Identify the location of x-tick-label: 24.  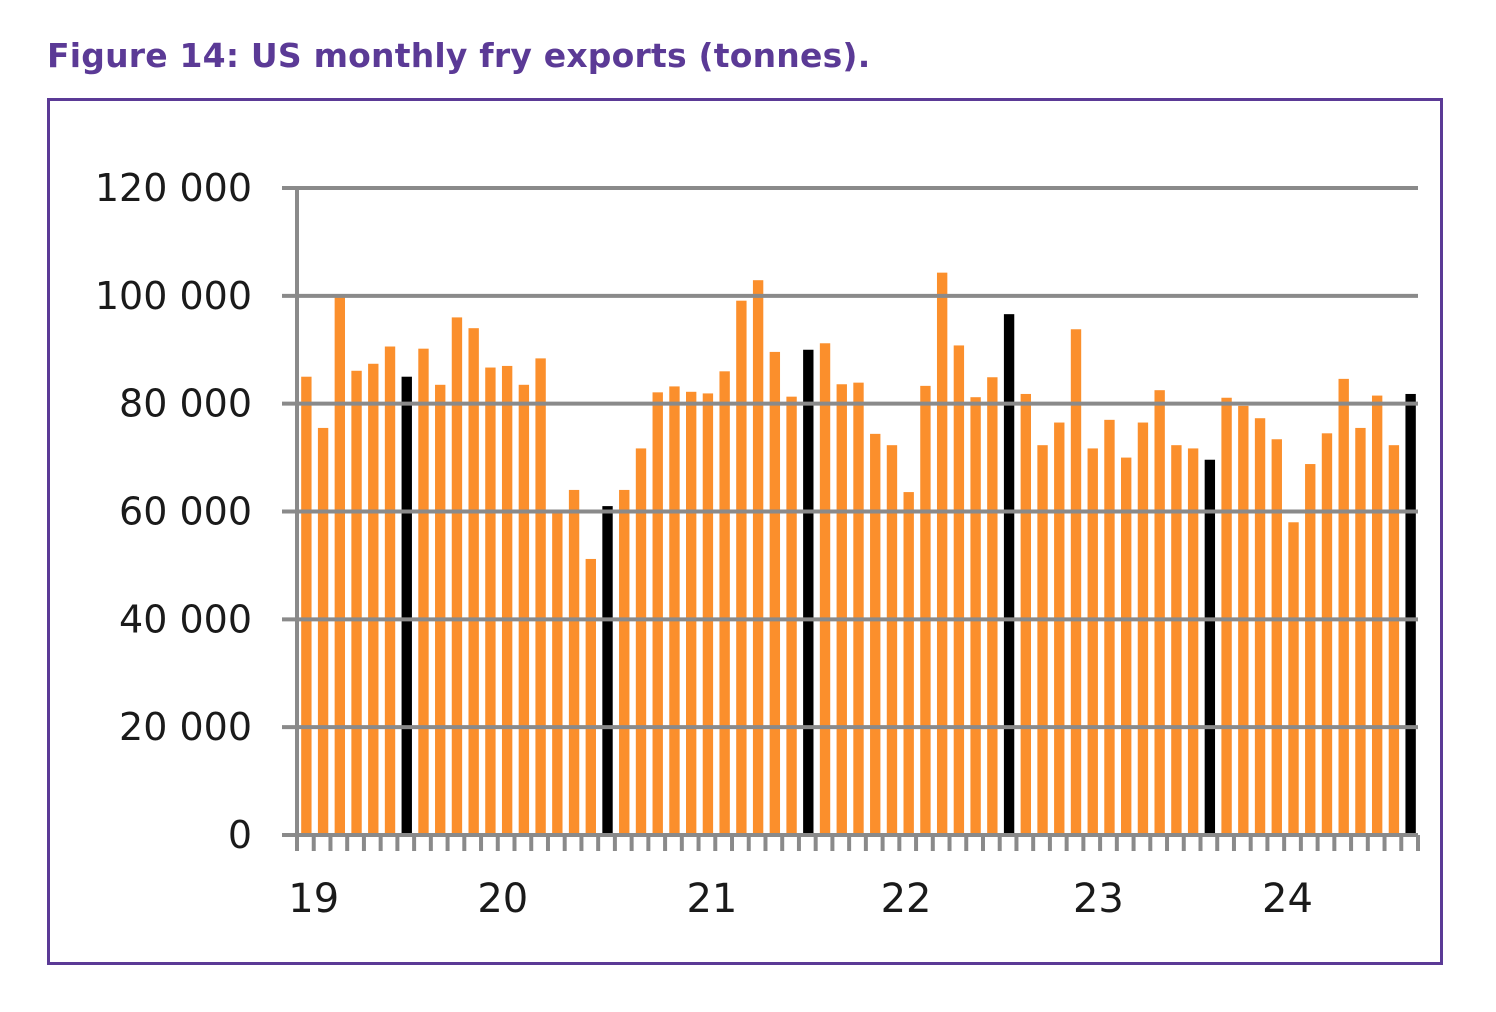
(1287, 899).